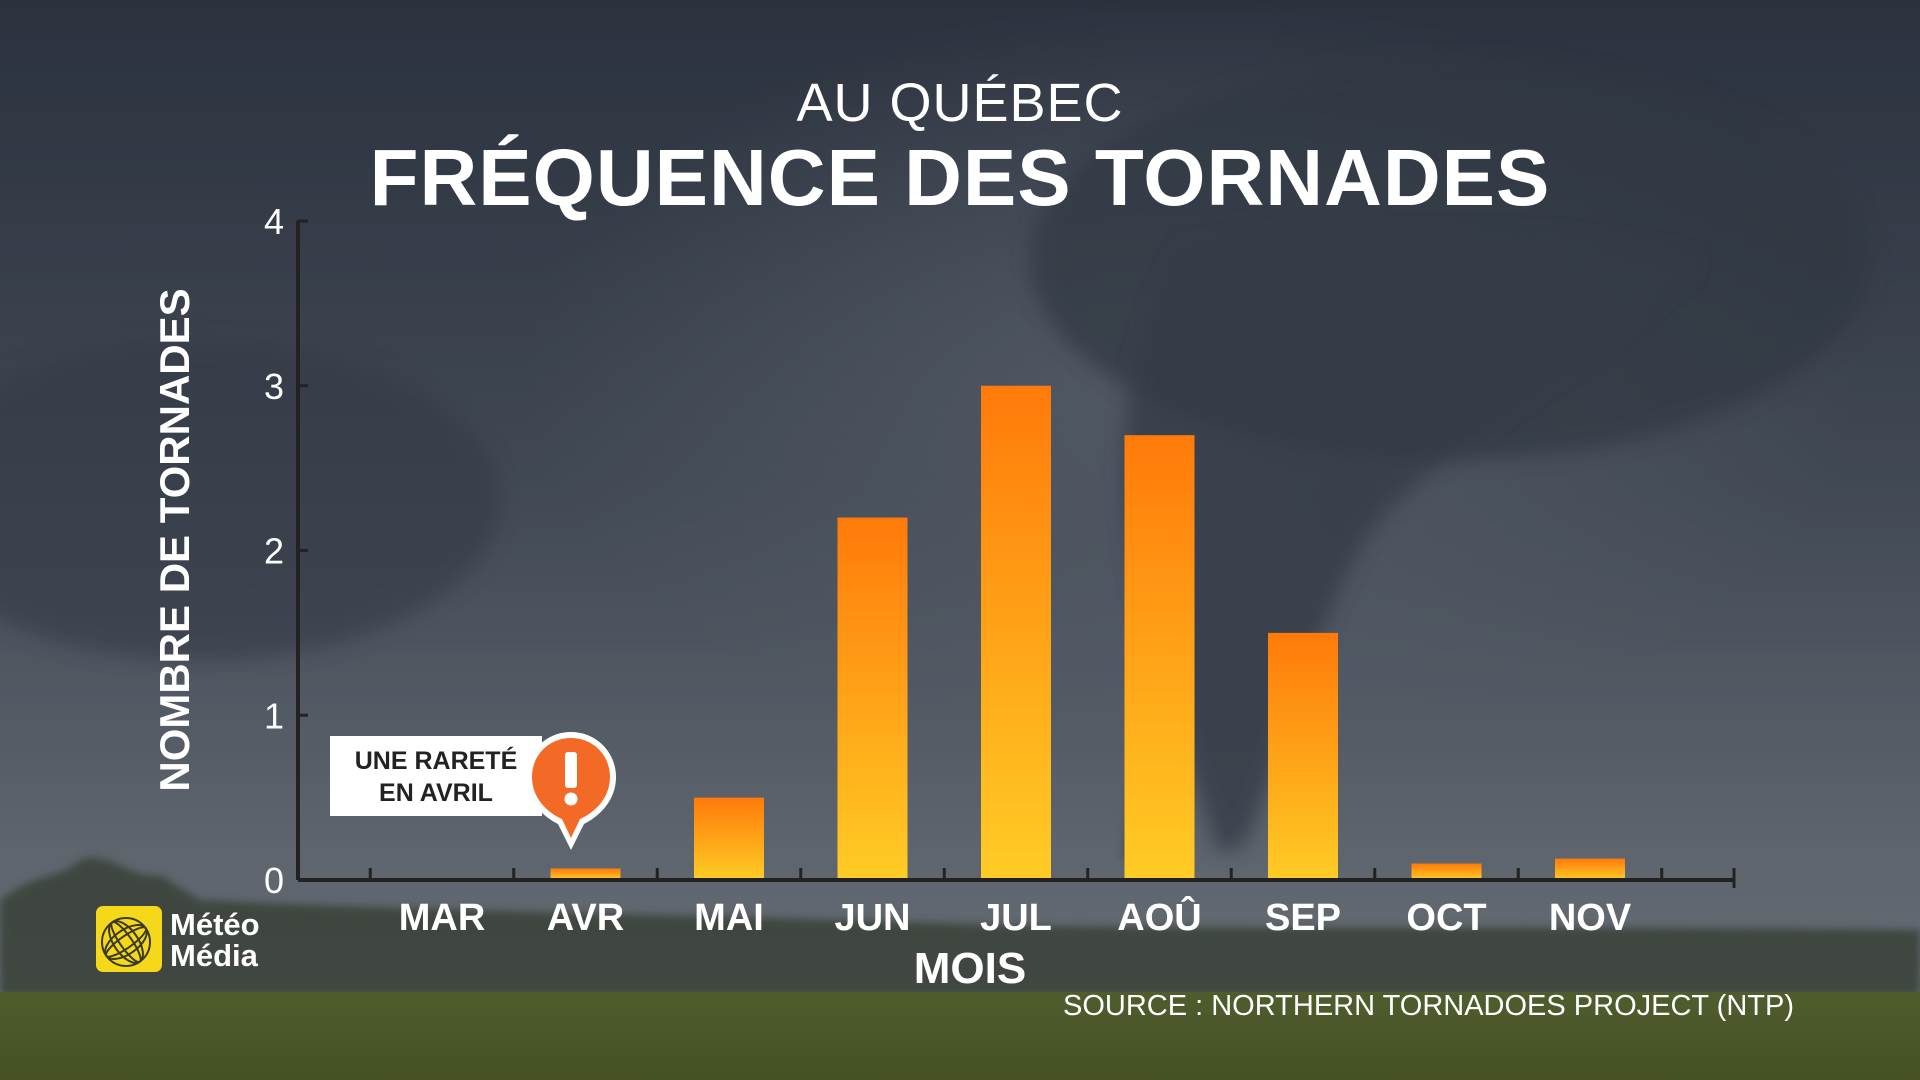 The image size is (1920, 1080). I want to click on x-axis-label: MOIS, so click(970, 968).